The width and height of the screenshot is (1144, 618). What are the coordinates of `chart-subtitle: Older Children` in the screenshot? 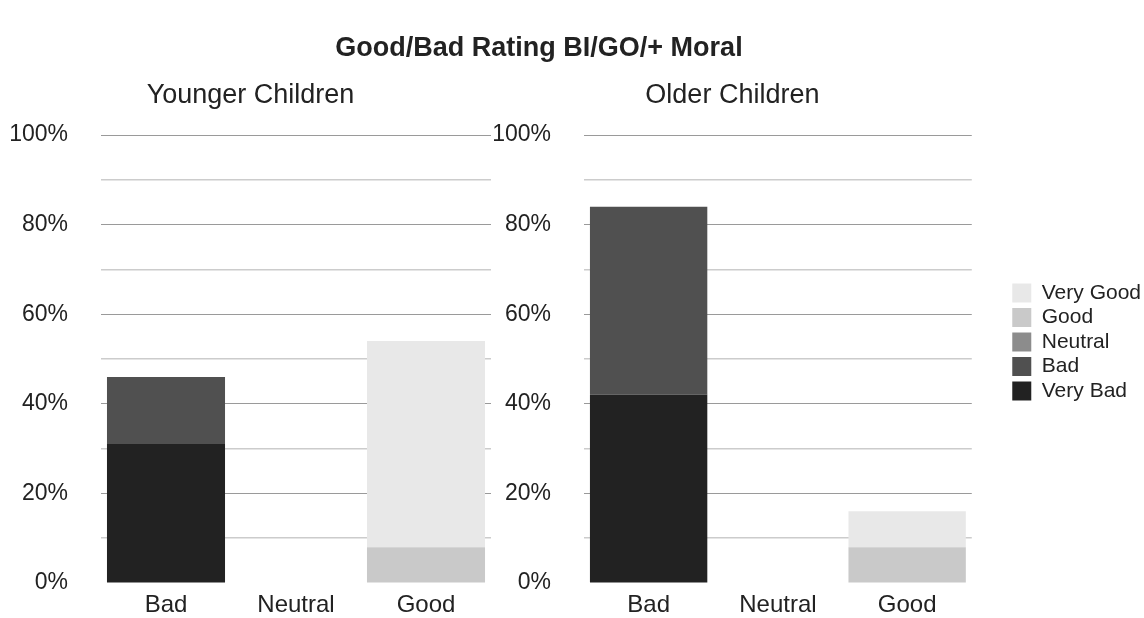 It's located at (732, 94).